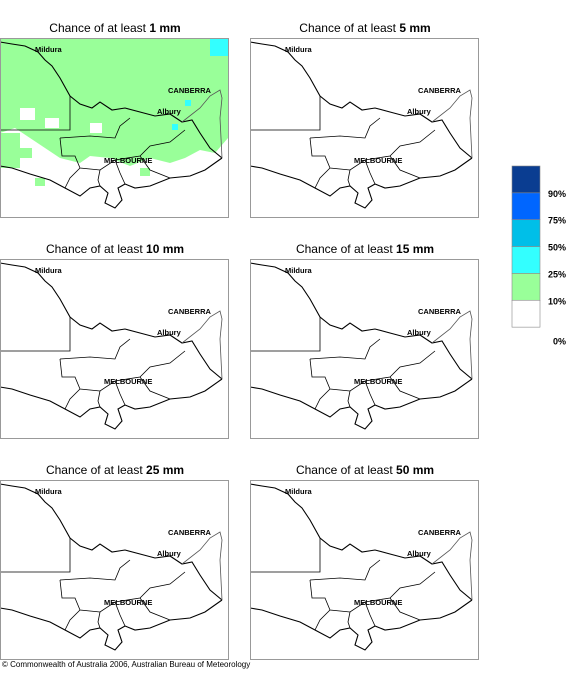 The height and width of the screenshot is (676, 570). Describe the element at coordinates (115, 249) in the screenshot. I see `panel-title: Chance of at least 10 mm` at that location.